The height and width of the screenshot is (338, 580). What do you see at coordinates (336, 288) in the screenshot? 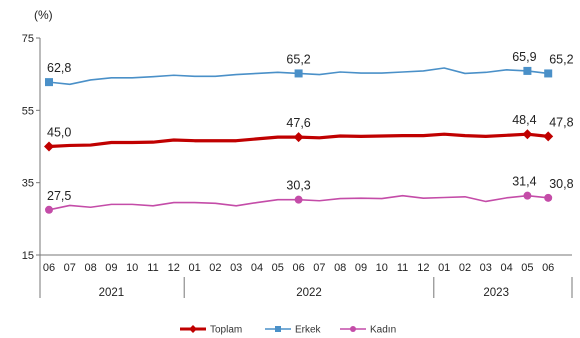
I see `x-axis-year-labels: 2021 2022 2023` at bounding box center [336, 288].